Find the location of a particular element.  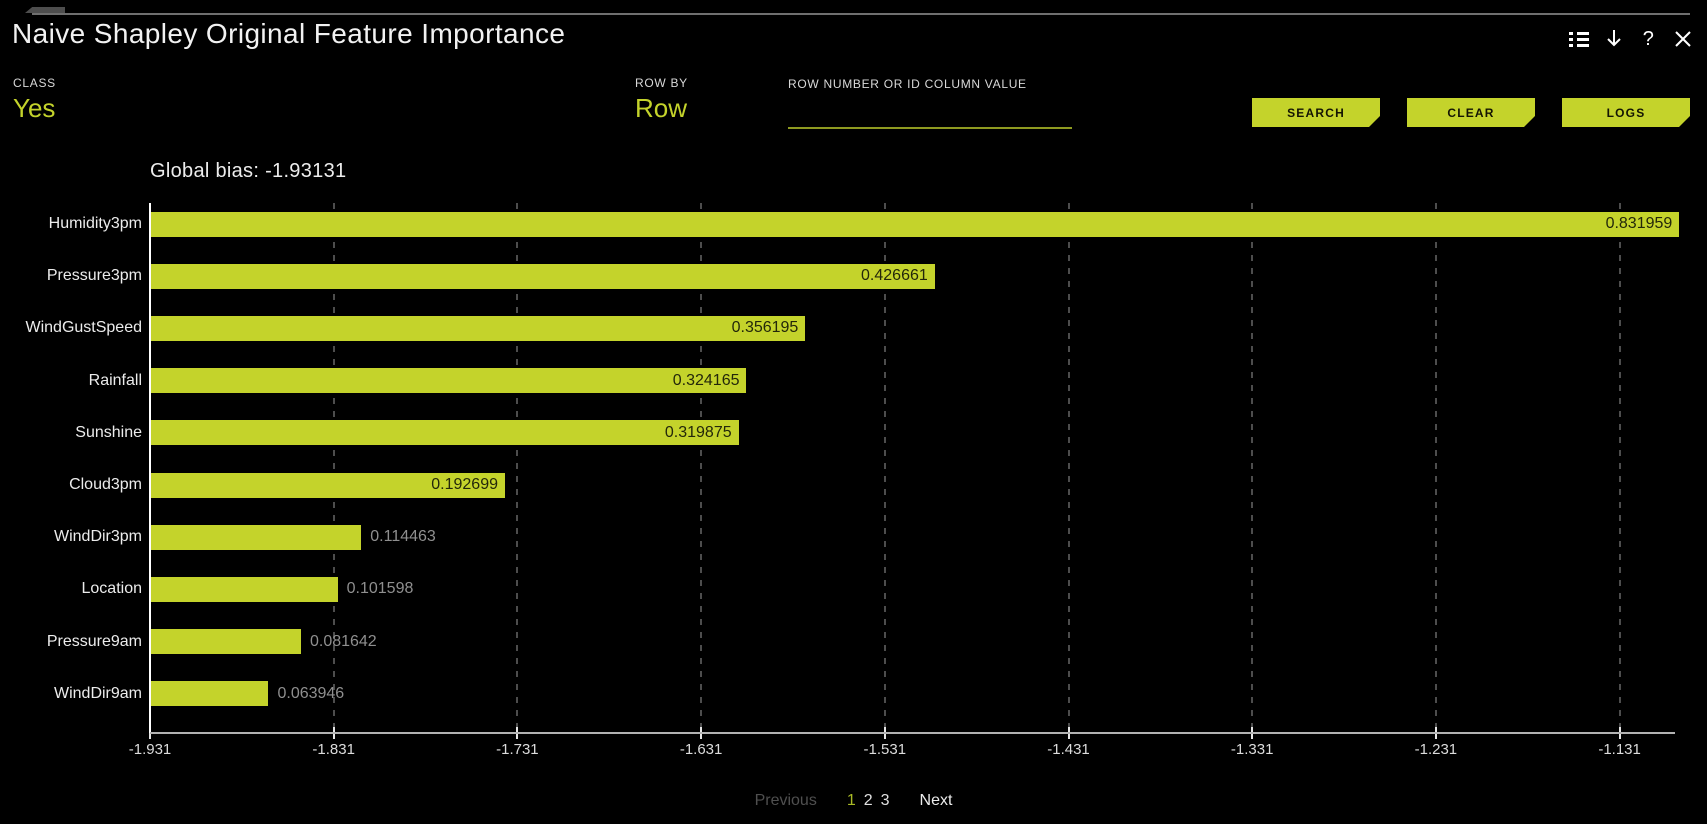

pagination-next: Next is located at coordinates (936, 800).